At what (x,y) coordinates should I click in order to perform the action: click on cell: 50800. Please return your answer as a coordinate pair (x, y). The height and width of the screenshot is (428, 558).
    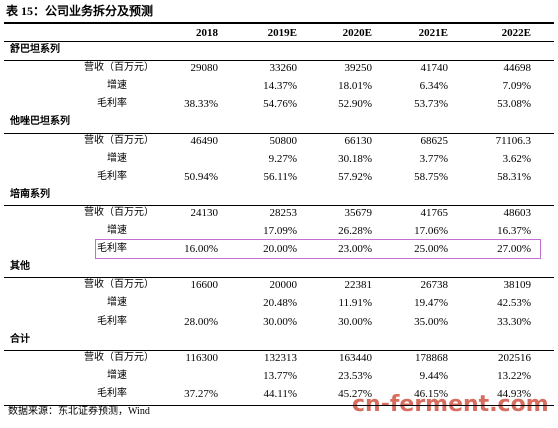
    Looking at the image, I should click on (283, 140).